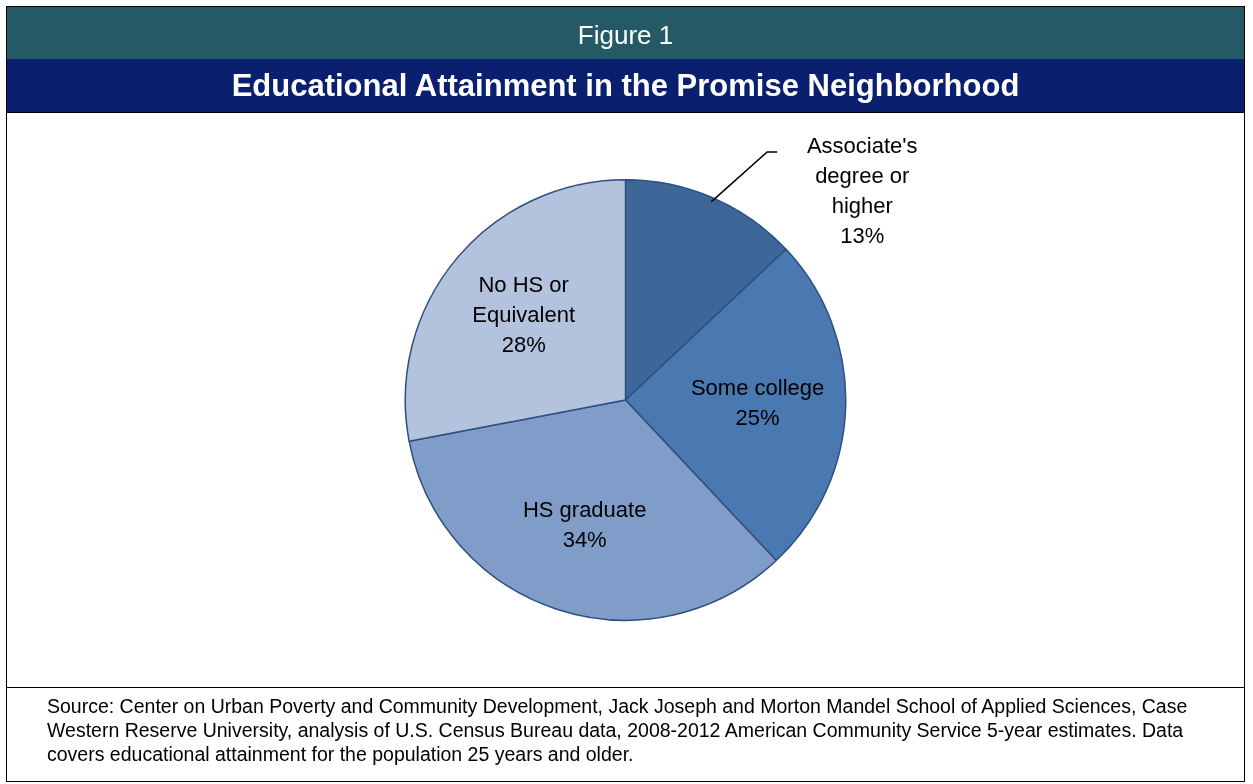 This screenshot has width=1253, height=784. Describe the element at coordinates (862, 235) in the screenshot. I see `data-label: 13%` at that location.